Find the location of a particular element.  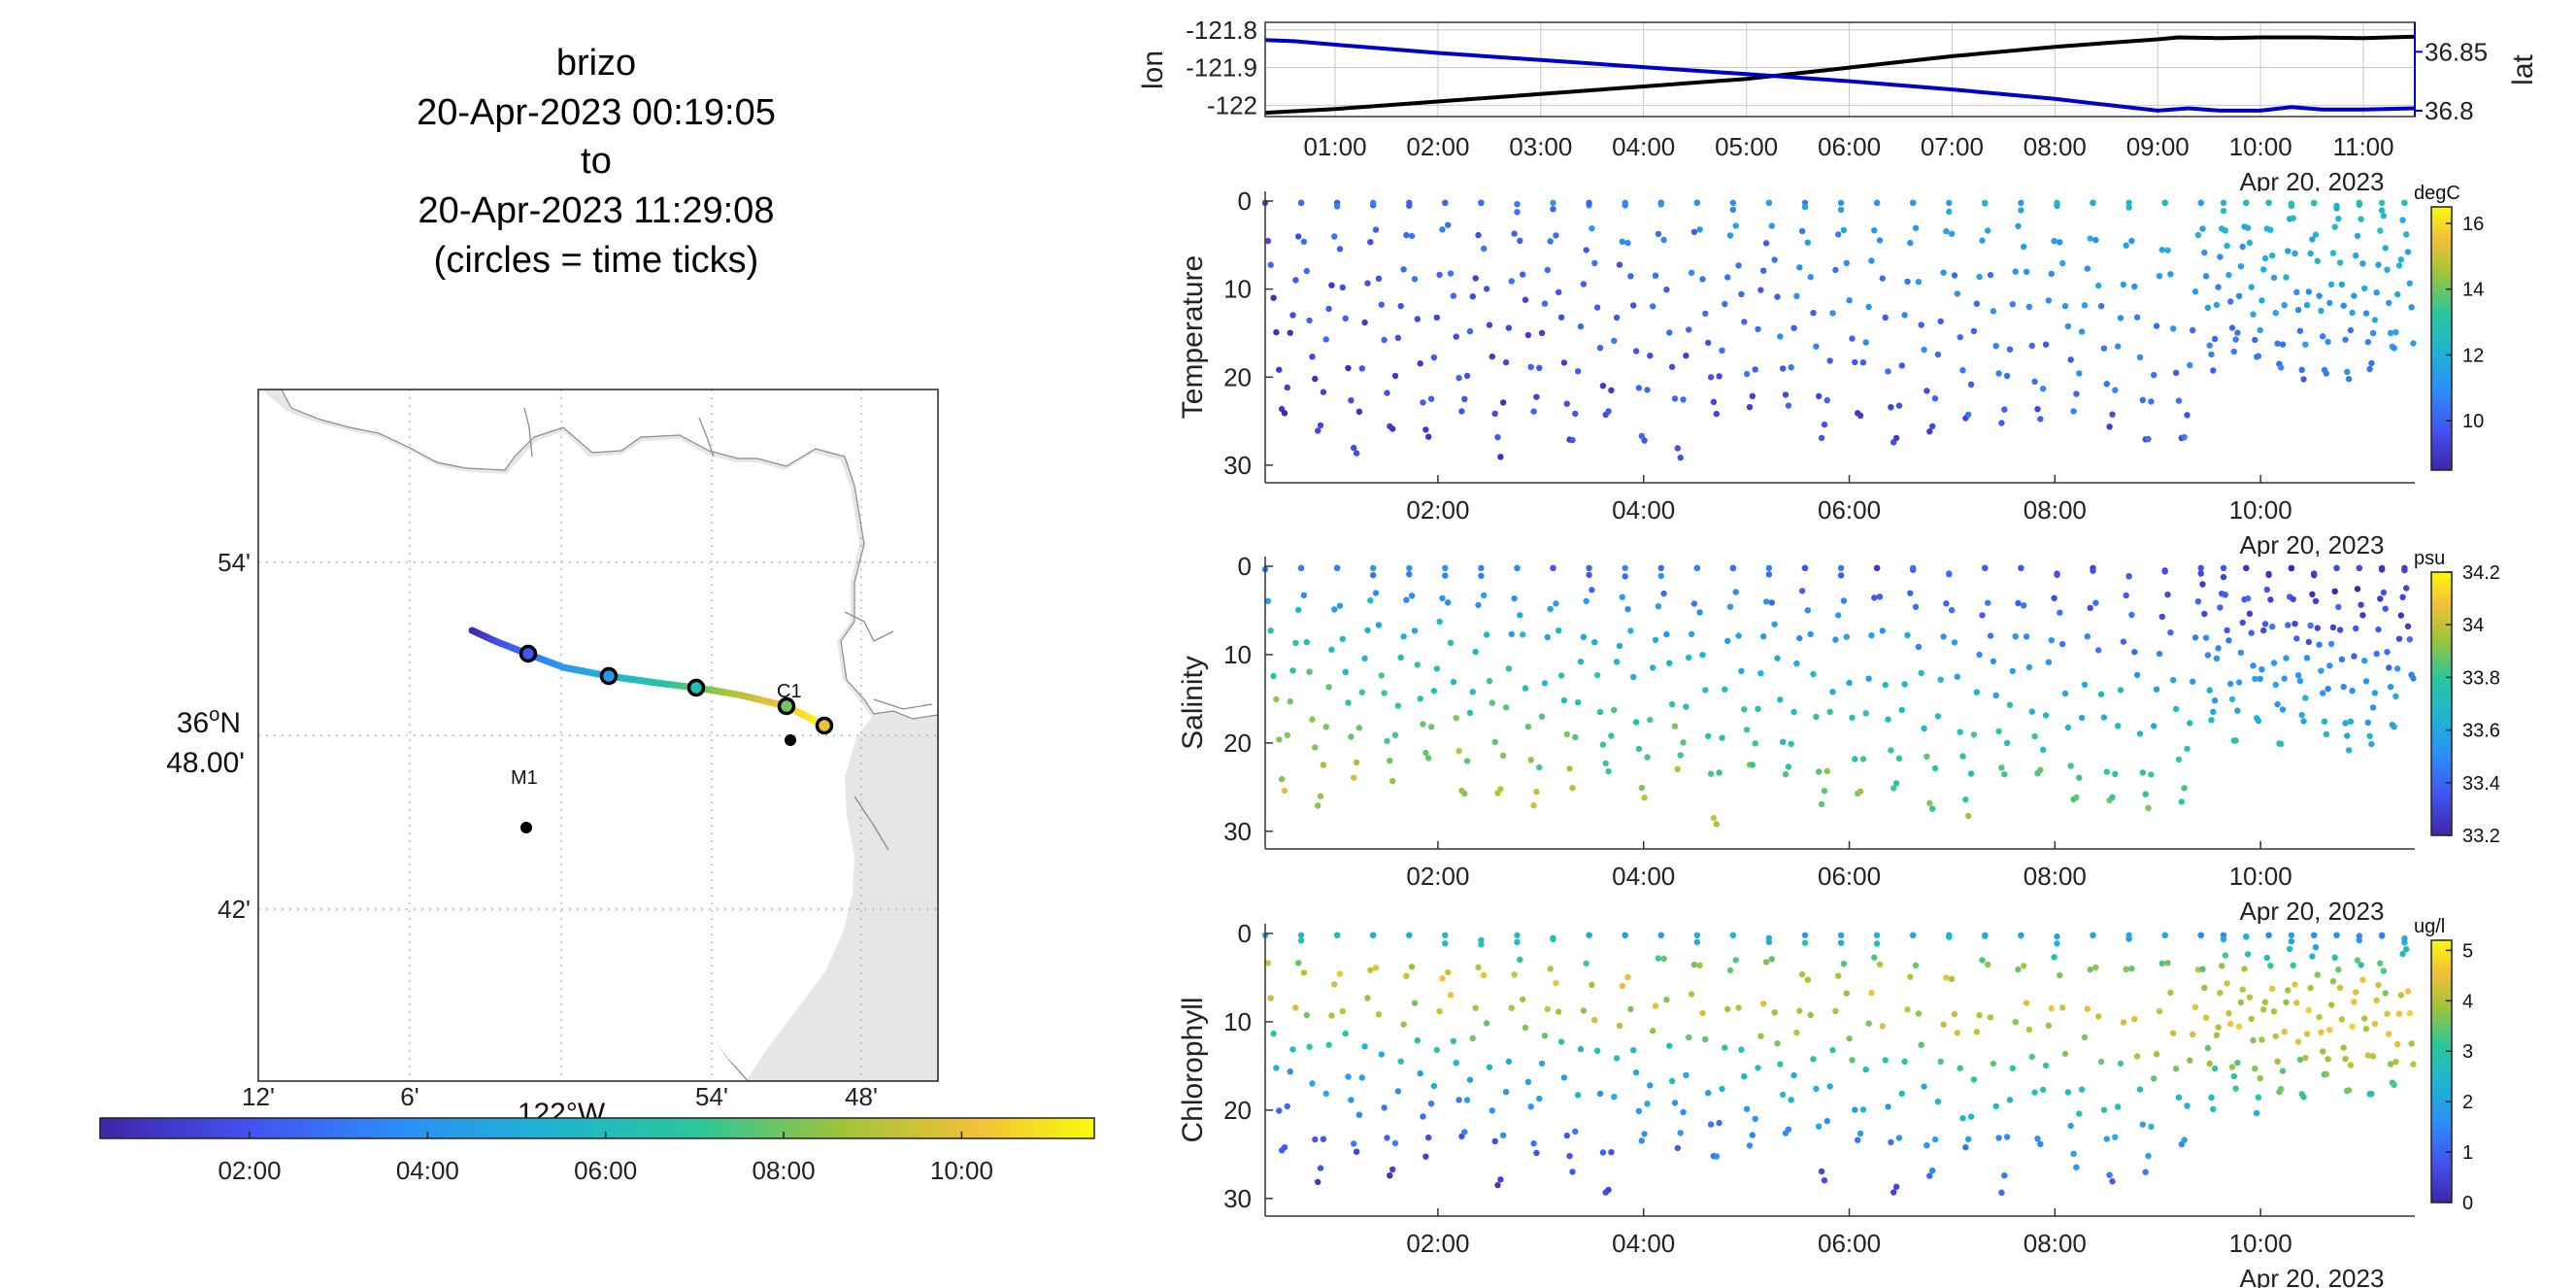

map-lat-tick-42: 42' is located at coordinates (234, 909).